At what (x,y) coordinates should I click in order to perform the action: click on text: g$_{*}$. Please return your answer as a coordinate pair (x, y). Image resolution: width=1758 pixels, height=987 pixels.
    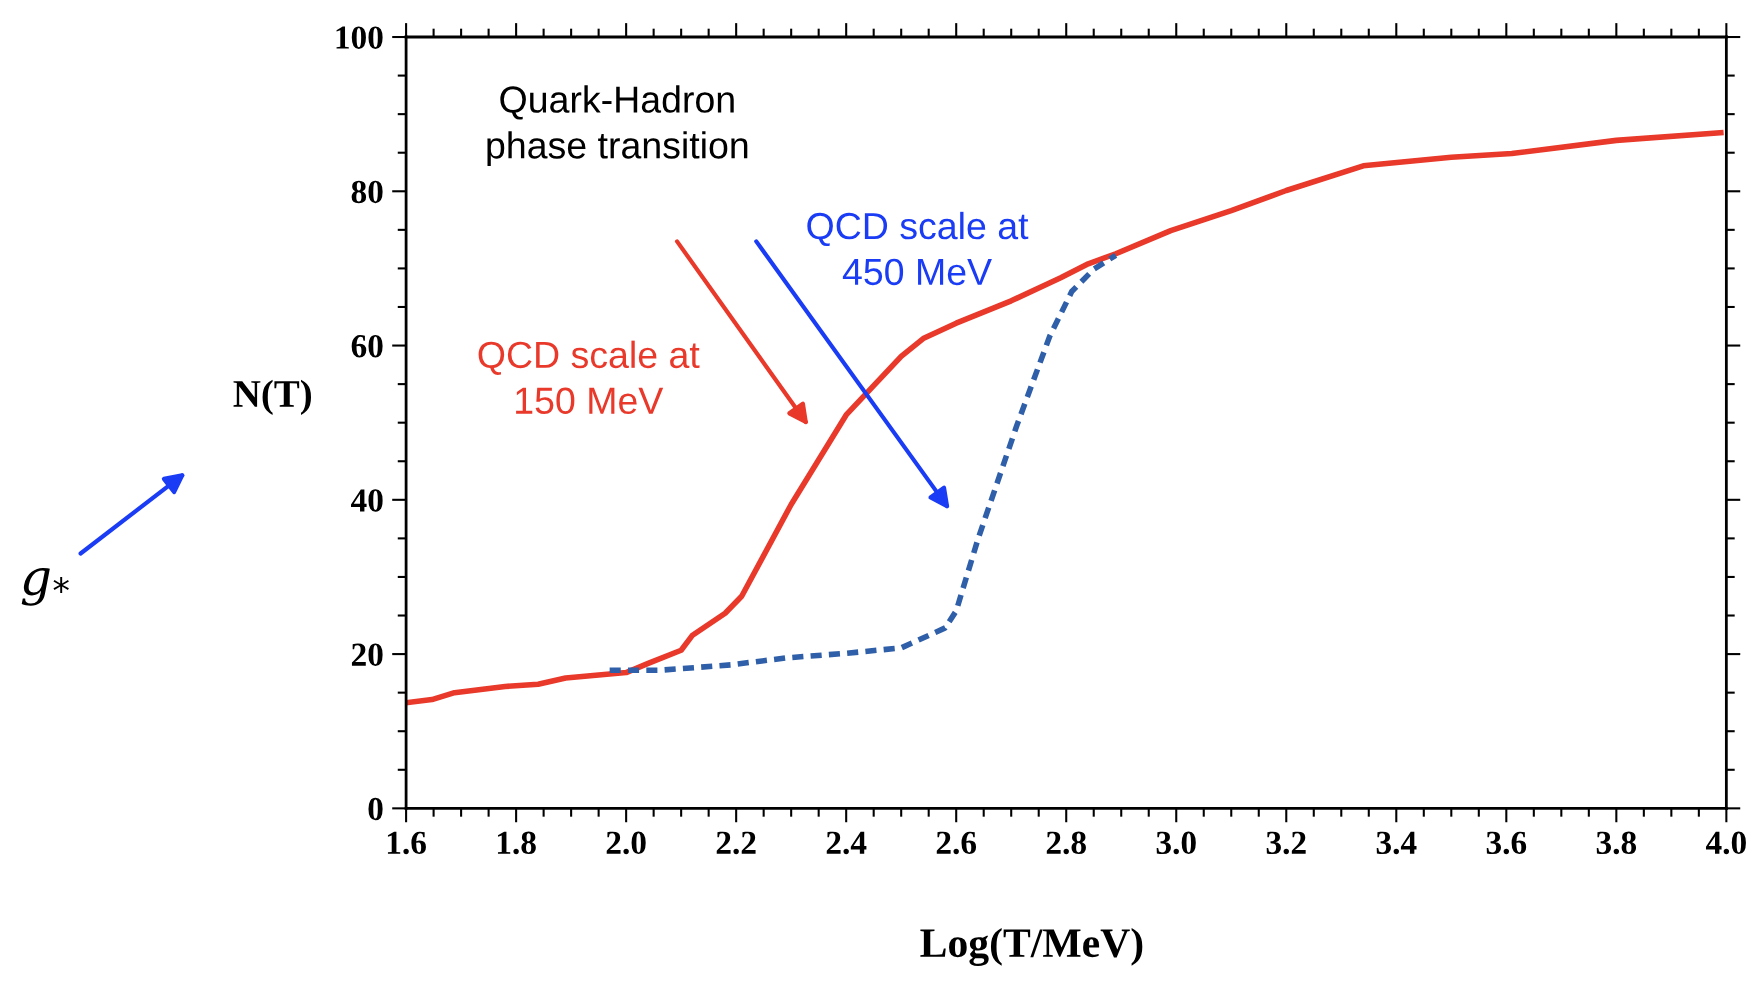
    Looking at the image, I should click on (45, 587).